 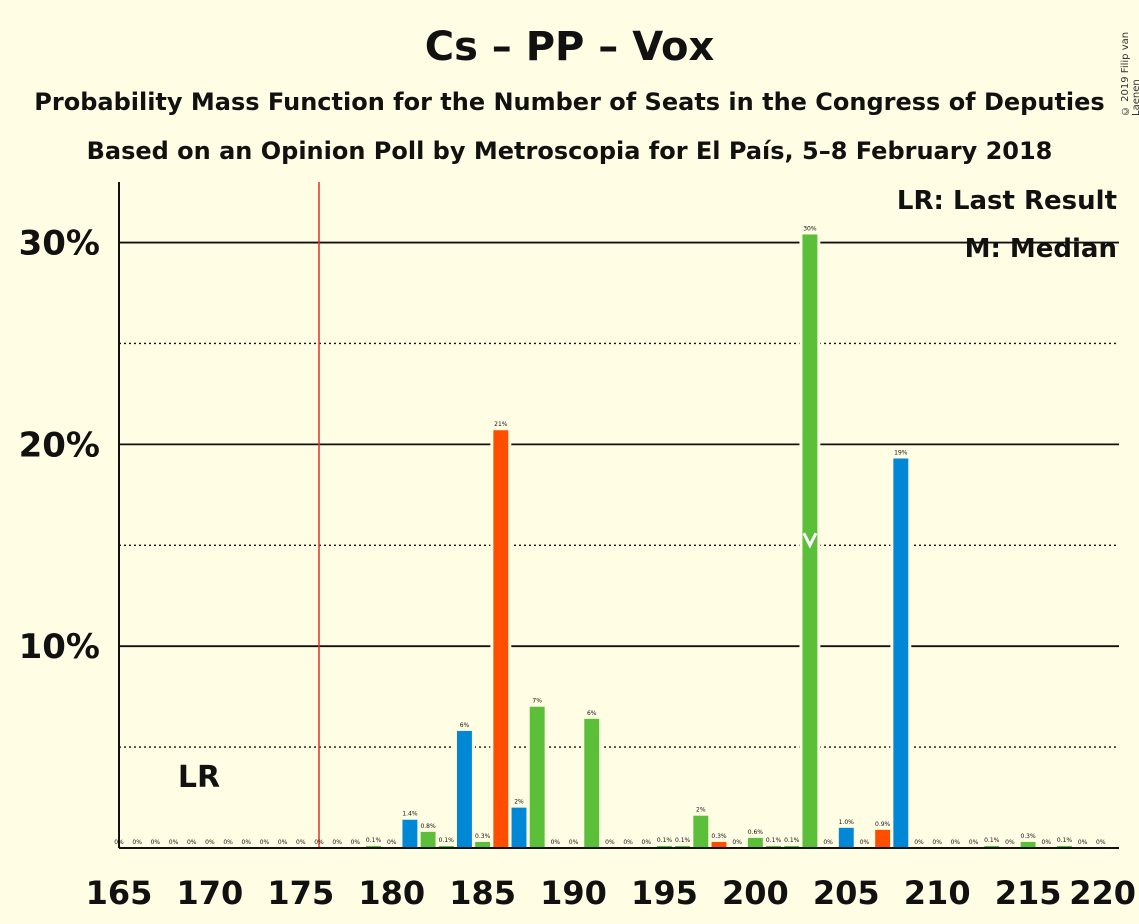 I want to click on median-marker, so click(x=810, y=540).